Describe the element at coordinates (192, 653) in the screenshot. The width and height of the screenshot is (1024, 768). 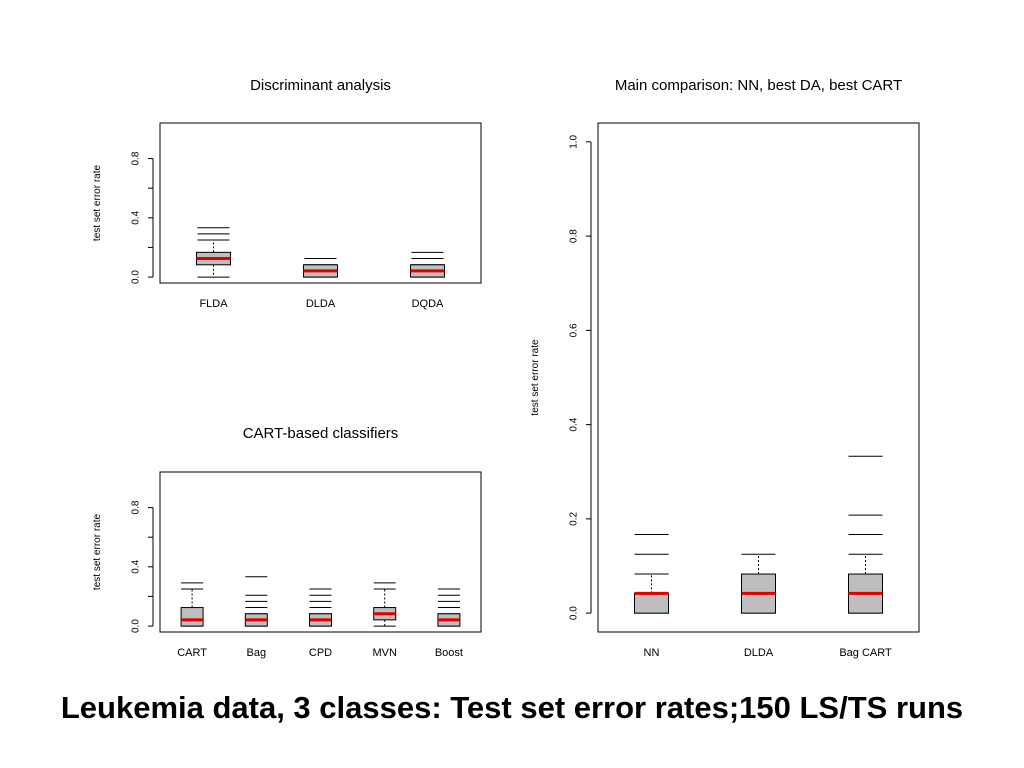
I see `x-category-label: CART` at that location.